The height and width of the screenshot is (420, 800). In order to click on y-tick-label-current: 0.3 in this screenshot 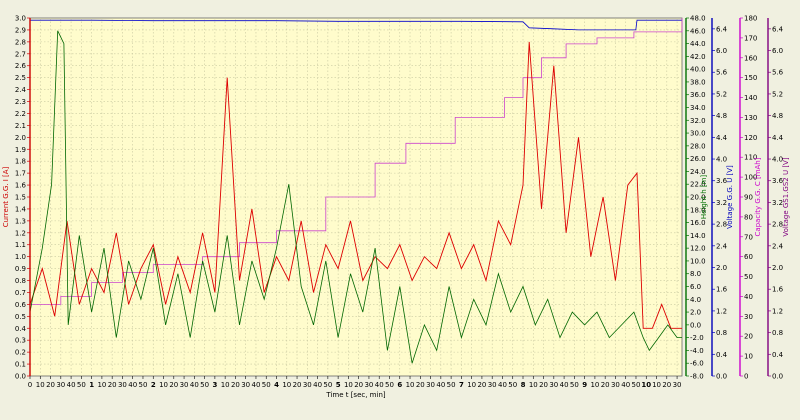, I will do `click(20, 341)`.